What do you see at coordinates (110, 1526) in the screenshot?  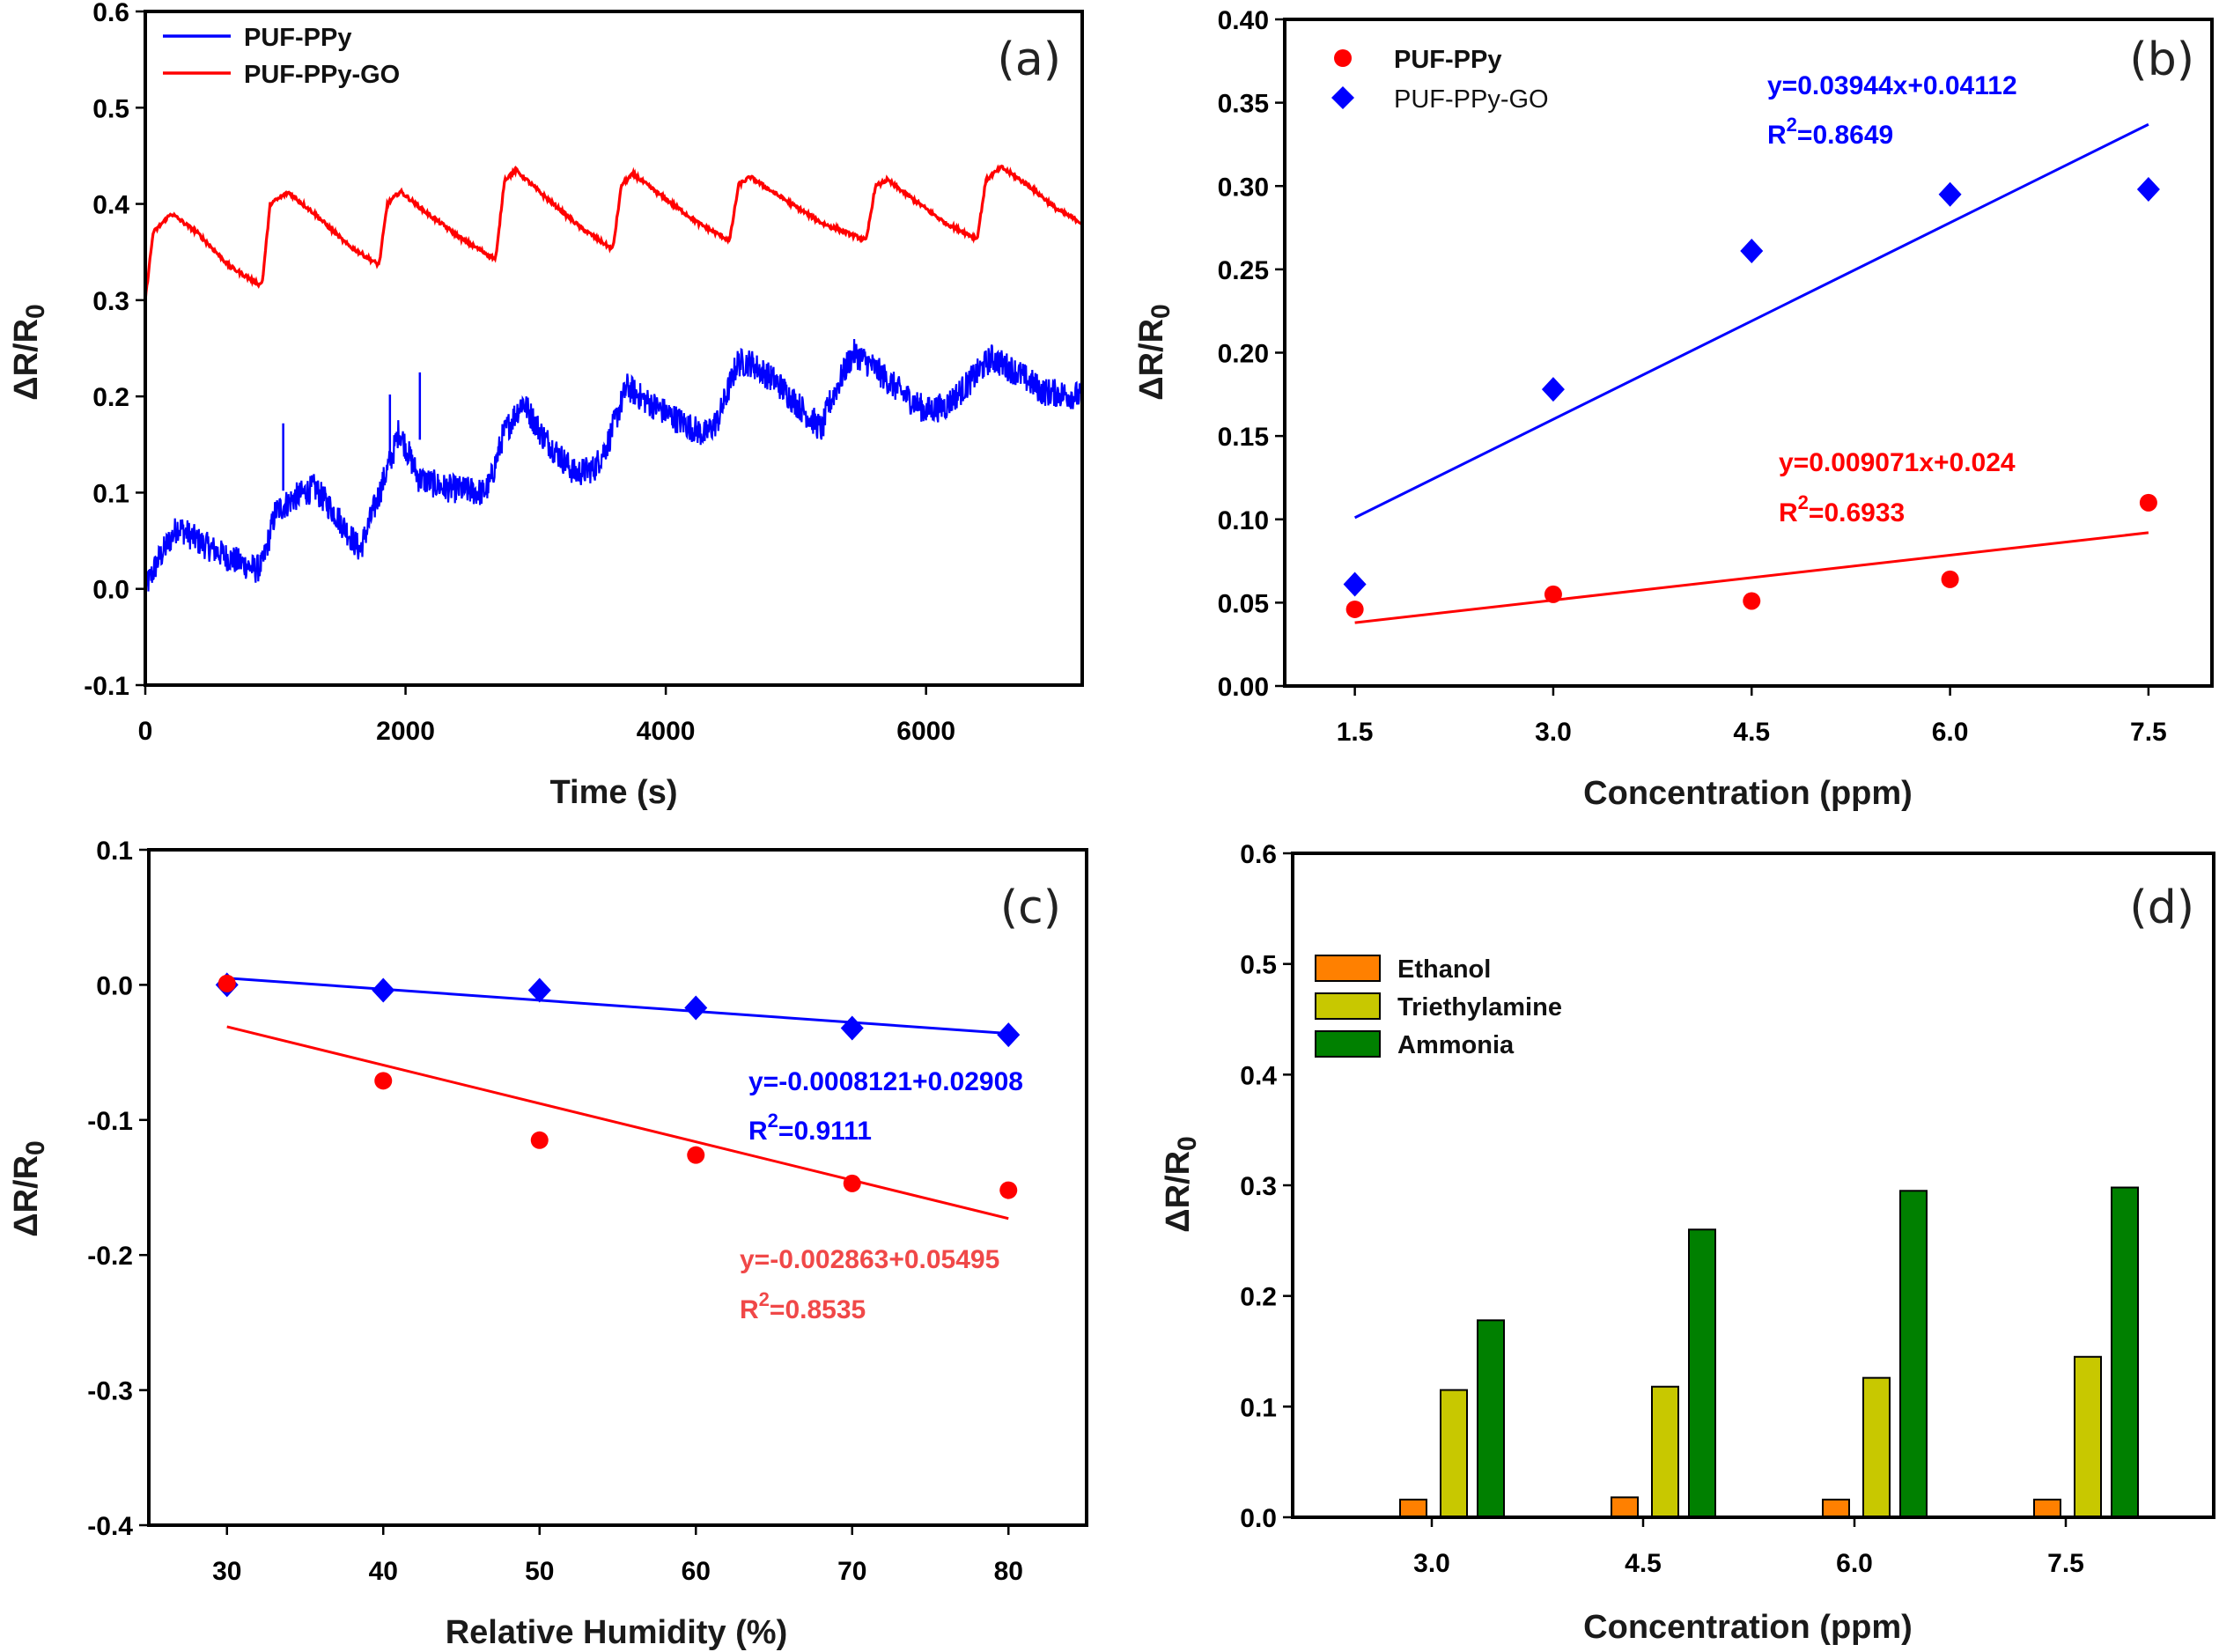 I see `y-tick-label: -0.4` at bounding box center [110, 1526].